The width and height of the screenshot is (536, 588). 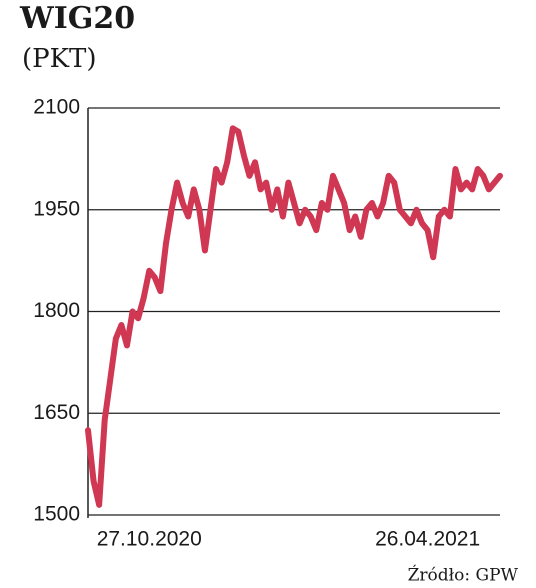 What do you see at coordinates (56, 310) in the screenshot?
I see `y-tick-label: 1800` at bounding box center [56, 310].